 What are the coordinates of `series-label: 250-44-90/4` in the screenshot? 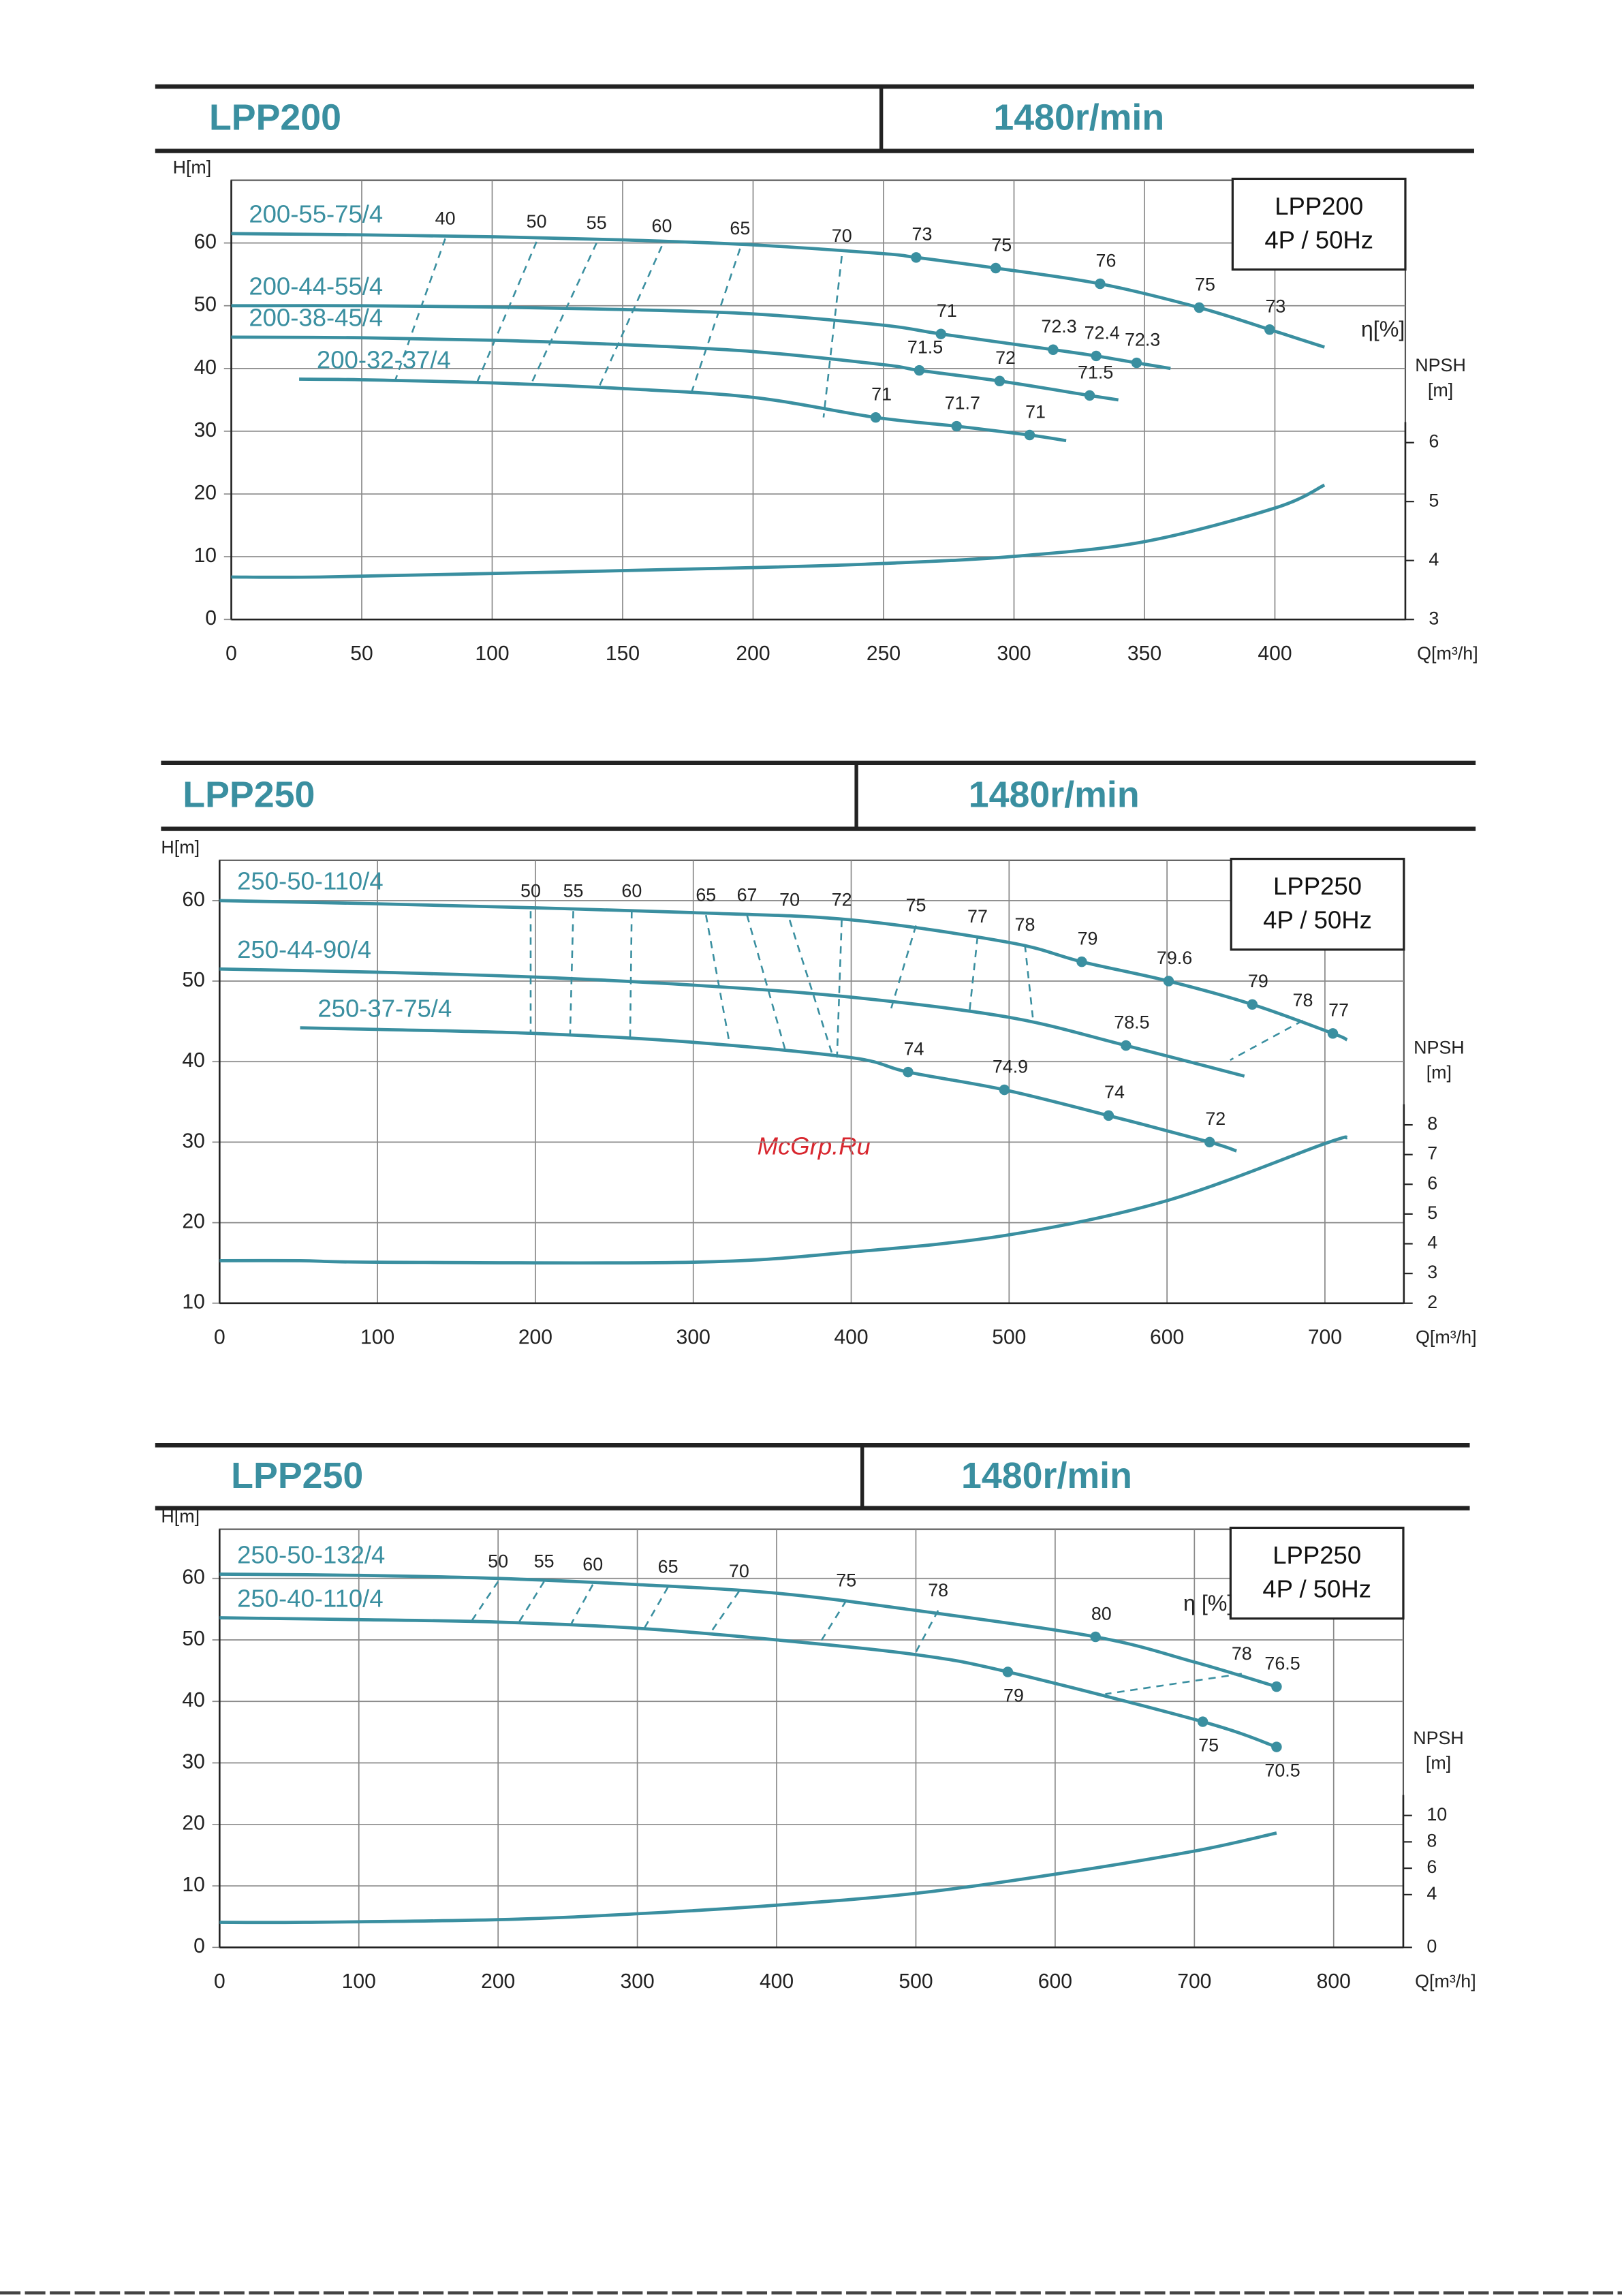 It's located at (304, 949).